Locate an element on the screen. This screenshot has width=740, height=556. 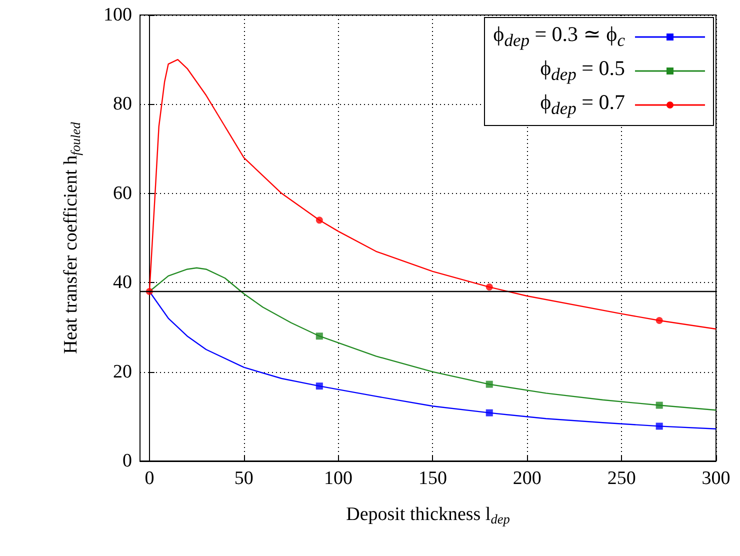
y-tick-label: 40 is located at coordinates (122, 283).